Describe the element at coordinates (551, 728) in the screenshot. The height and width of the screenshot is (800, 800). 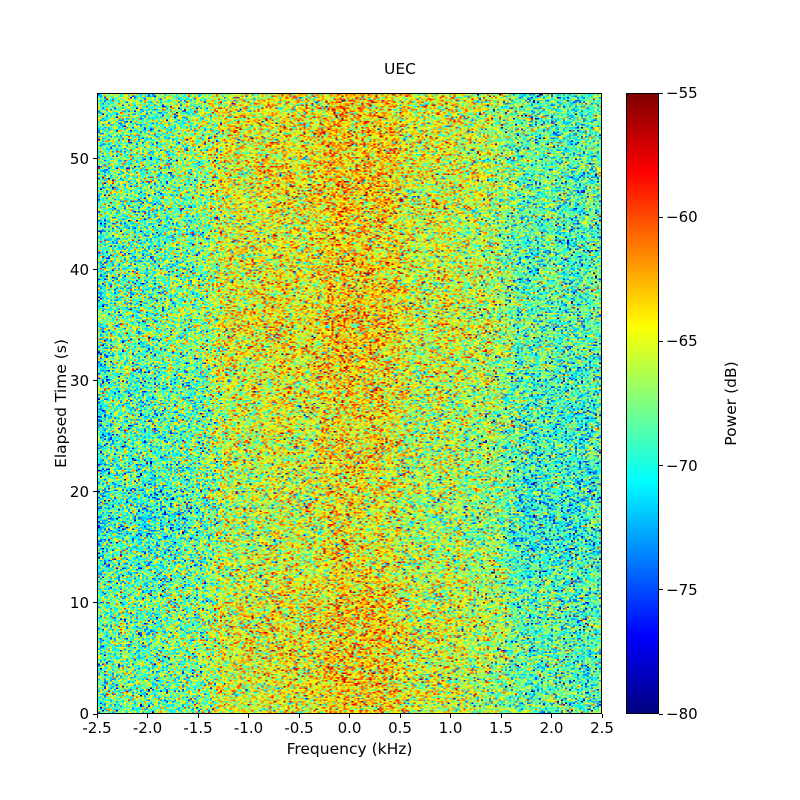
I see `x-tick-label: 2.0` at that location.